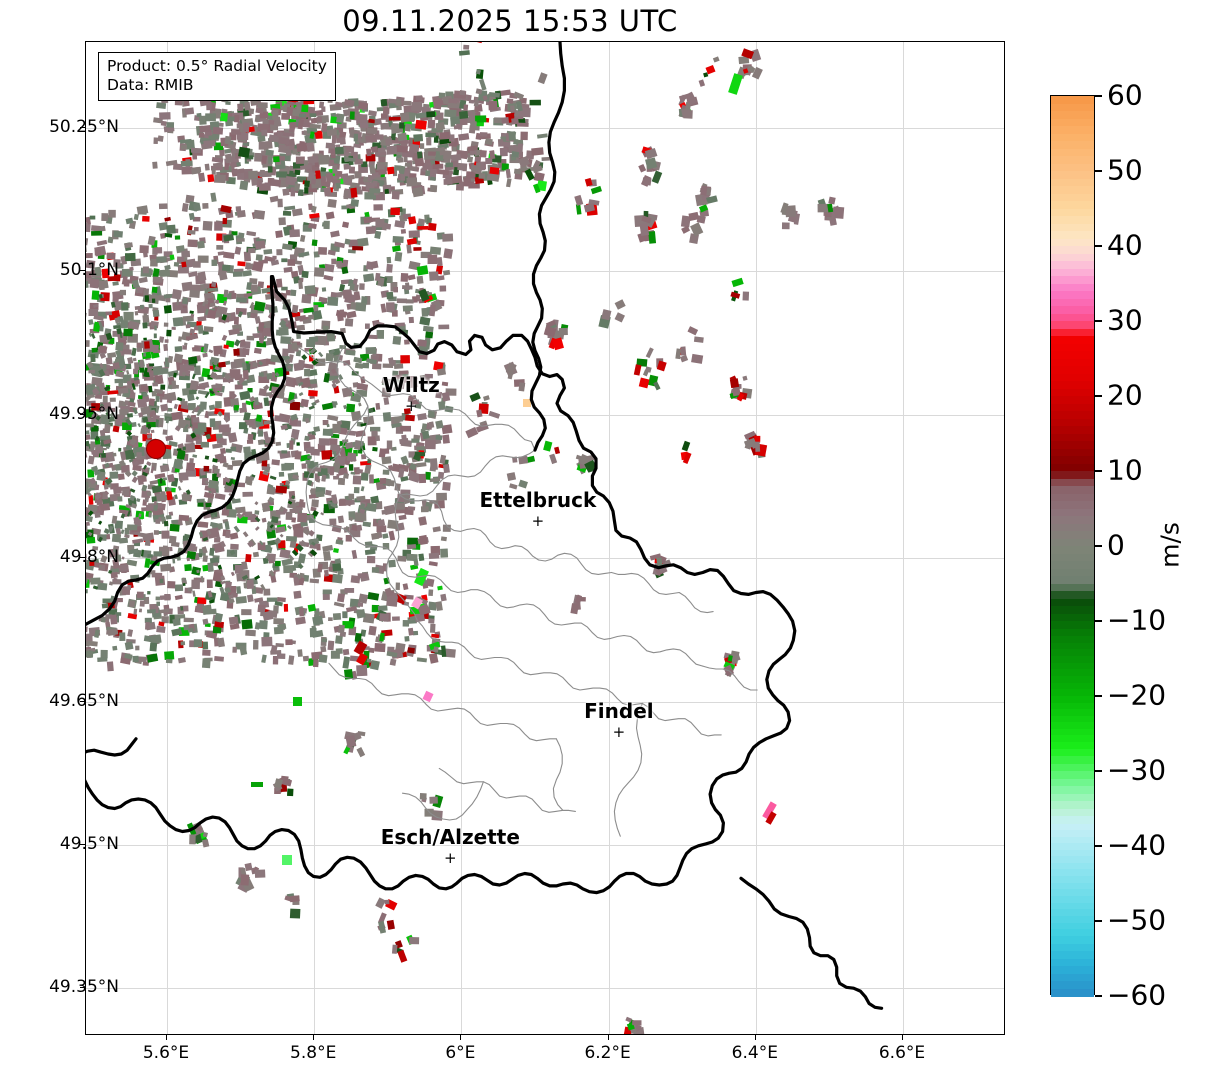 The height and width of the screenshot is (1081, 1207). I want to click on colorbar-tick-label-8: −20, so click(1137, 695).